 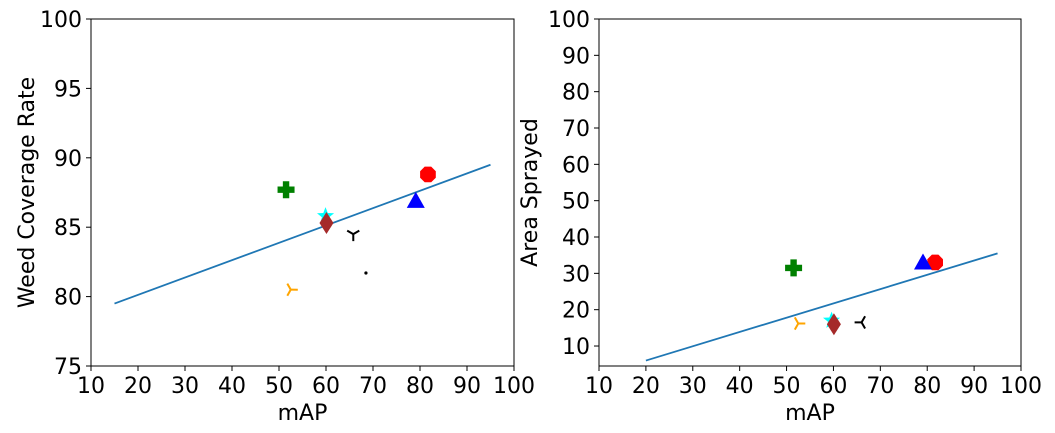 What do you see at coordinates (576, 202) in the screenshot?
I see `y-tick-label: 50` at bounding box center [576, 202].